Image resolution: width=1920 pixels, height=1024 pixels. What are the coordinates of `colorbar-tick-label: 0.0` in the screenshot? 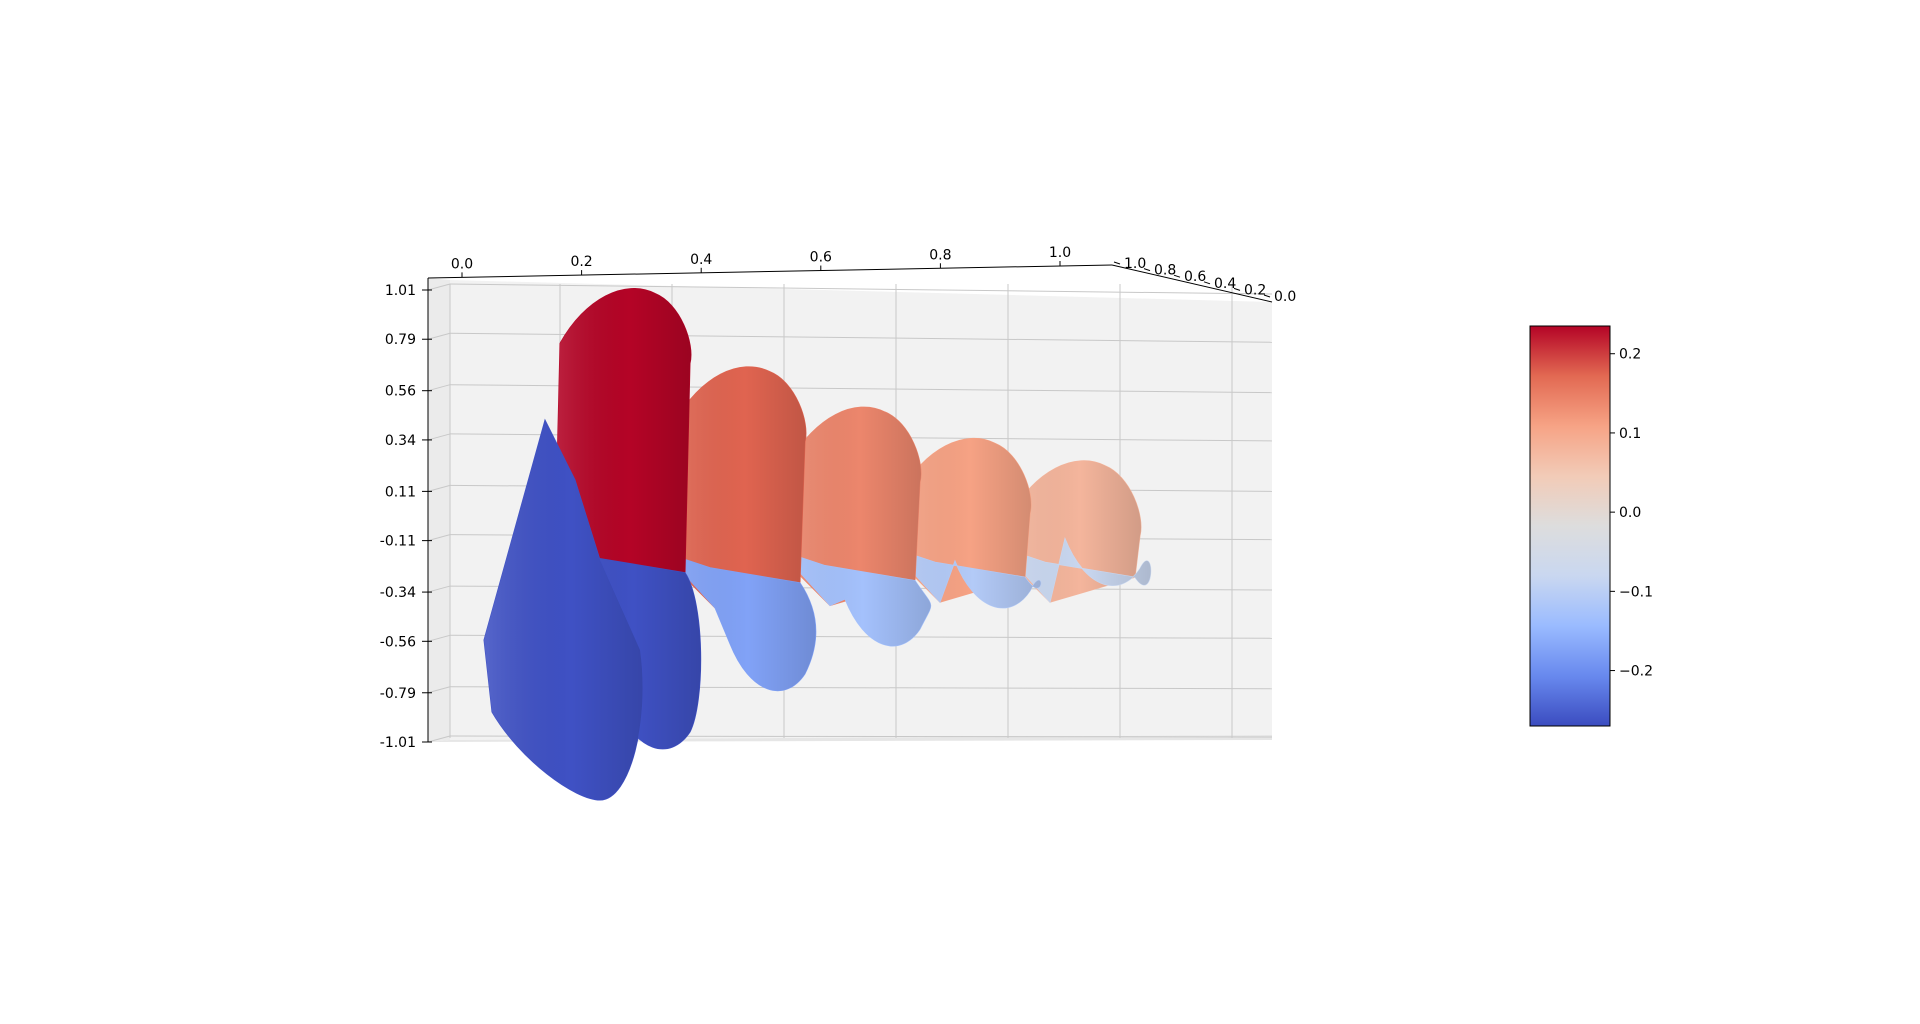 It's located at (1630, 513).